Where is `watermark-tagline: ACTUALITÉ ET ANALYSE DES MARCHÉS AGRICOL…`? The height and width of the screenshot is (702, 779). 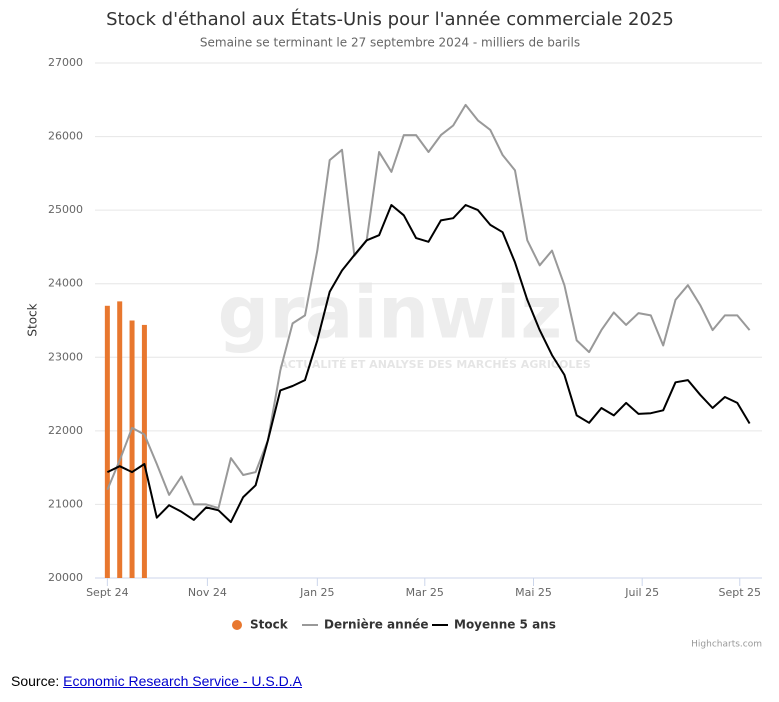 watermark-tagline: ACTUALITÉ ET ANALYSE DES MARCHÉS AGRICOL… is located at coordinates (435, 364).